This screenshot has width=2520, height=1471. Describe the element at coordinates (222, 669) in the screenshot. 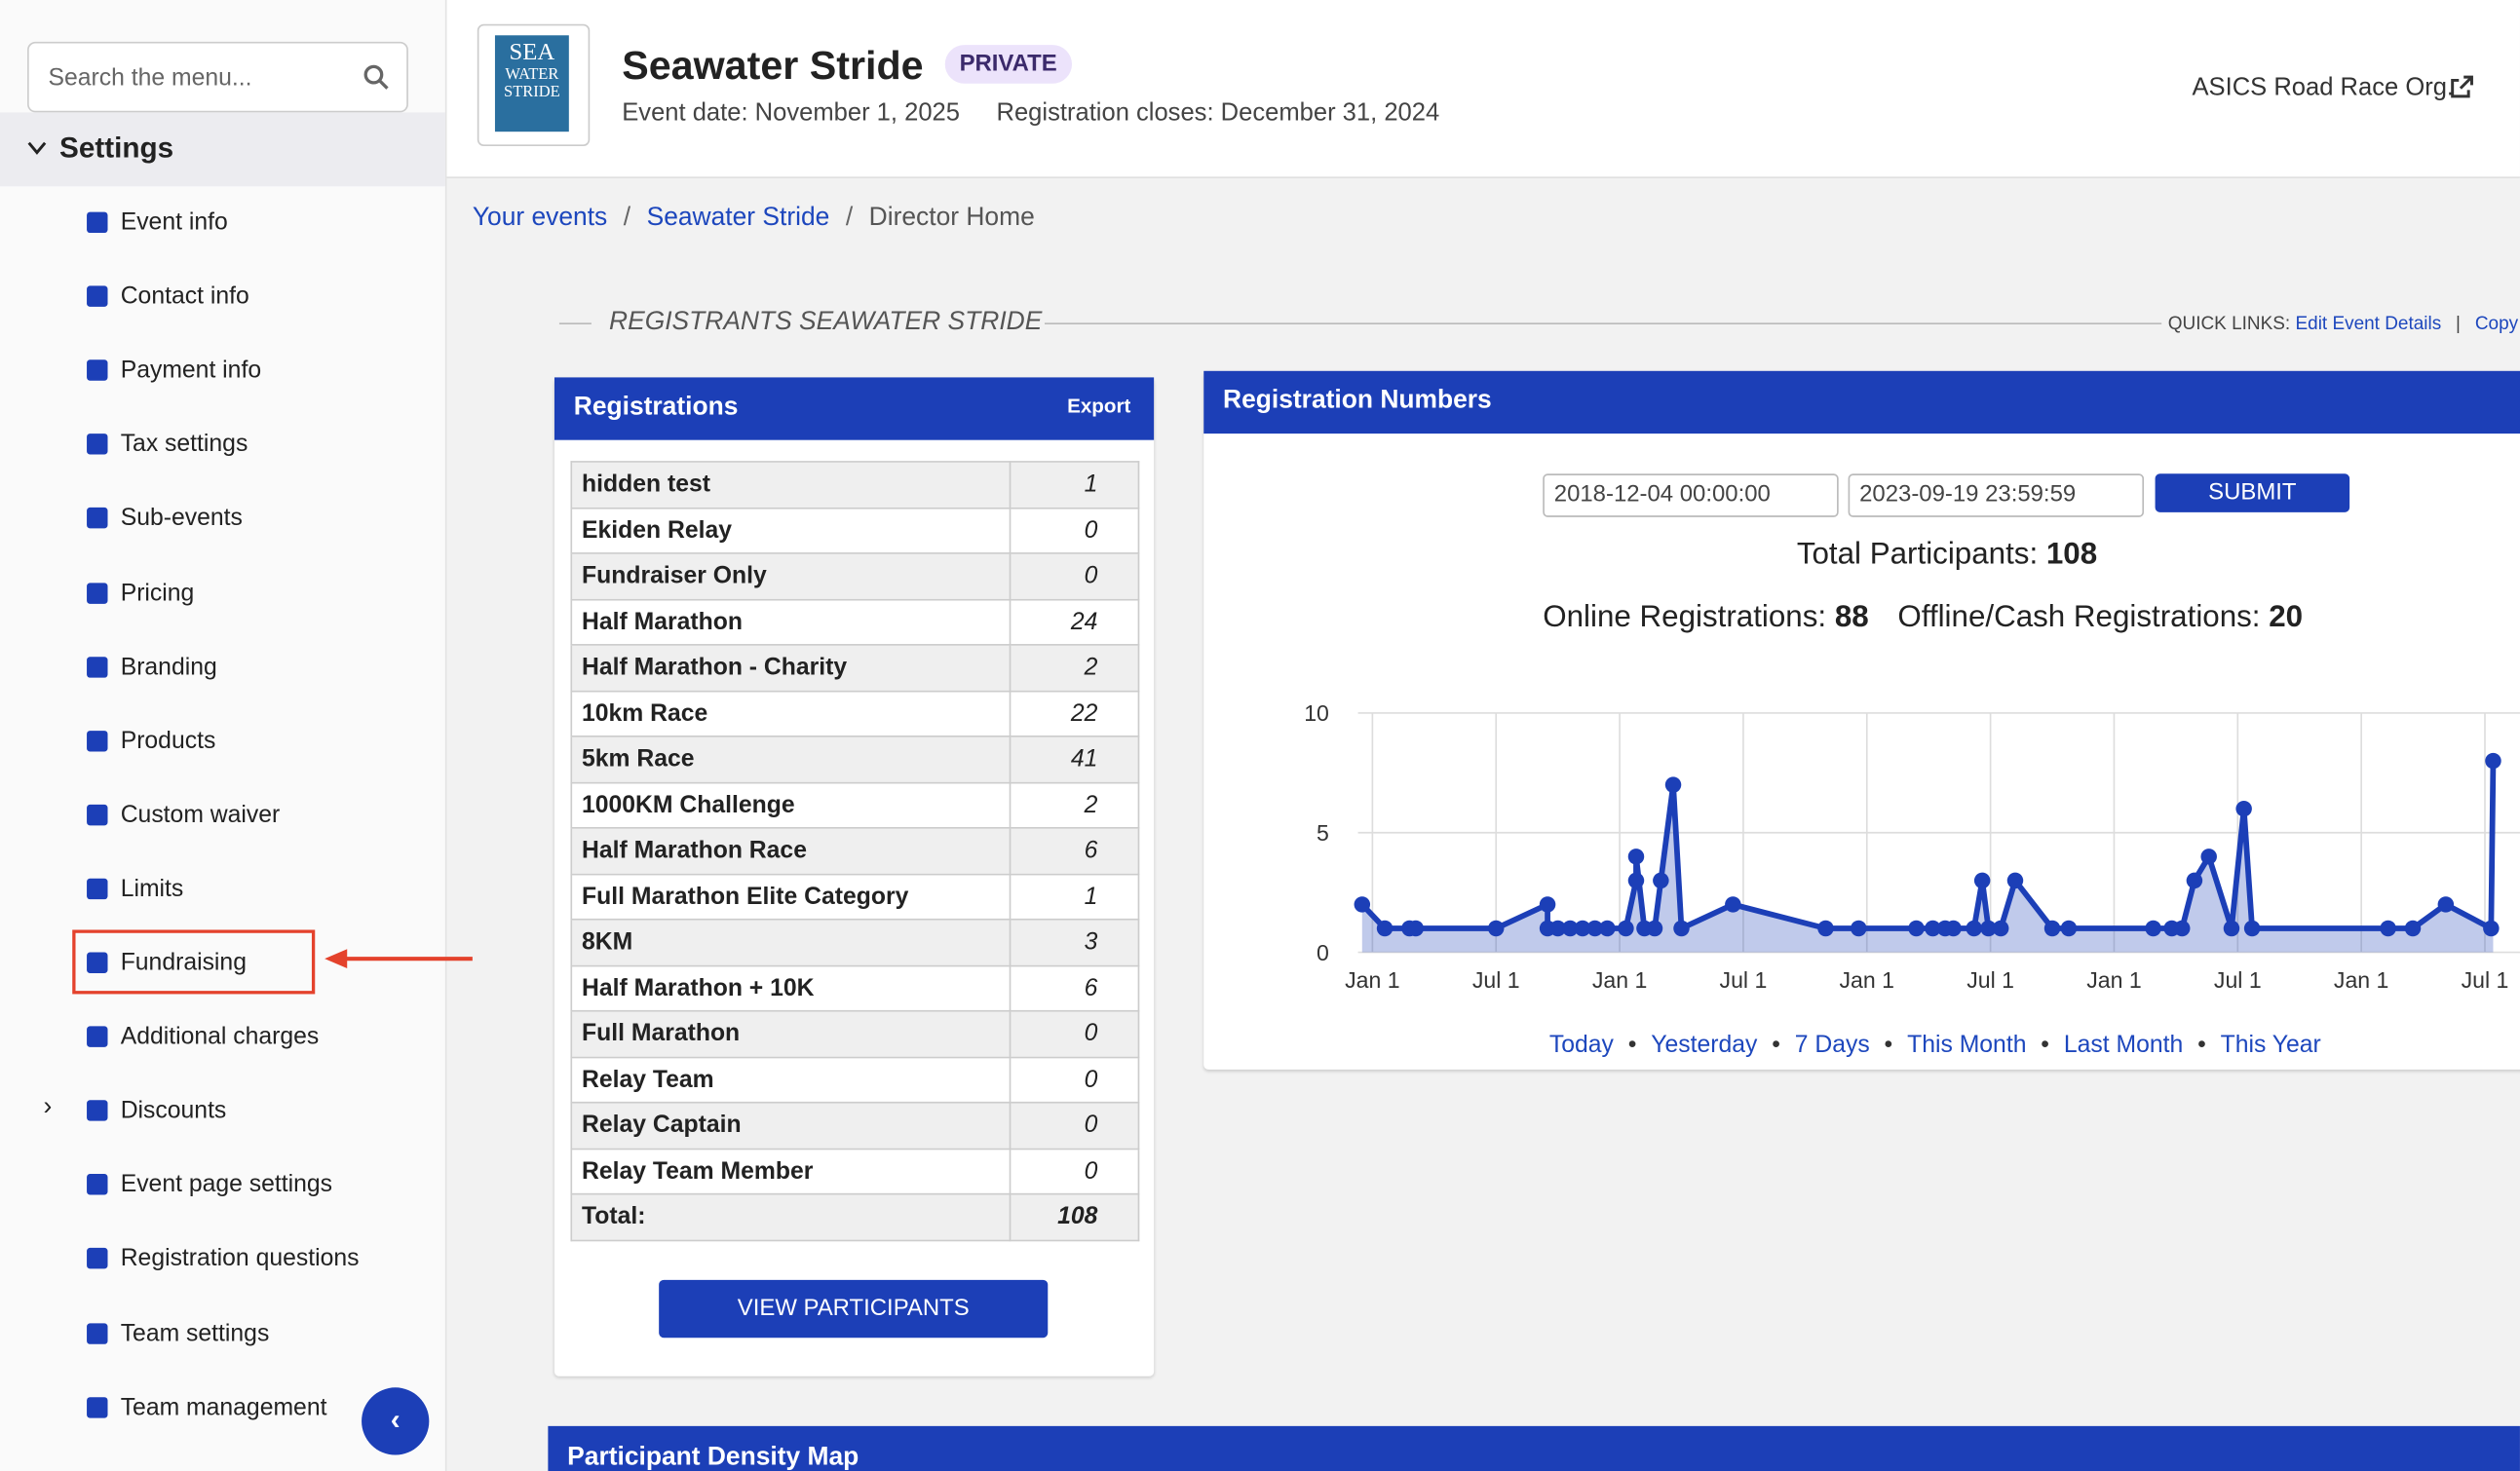

I see `menu-item: Branding` at that location.